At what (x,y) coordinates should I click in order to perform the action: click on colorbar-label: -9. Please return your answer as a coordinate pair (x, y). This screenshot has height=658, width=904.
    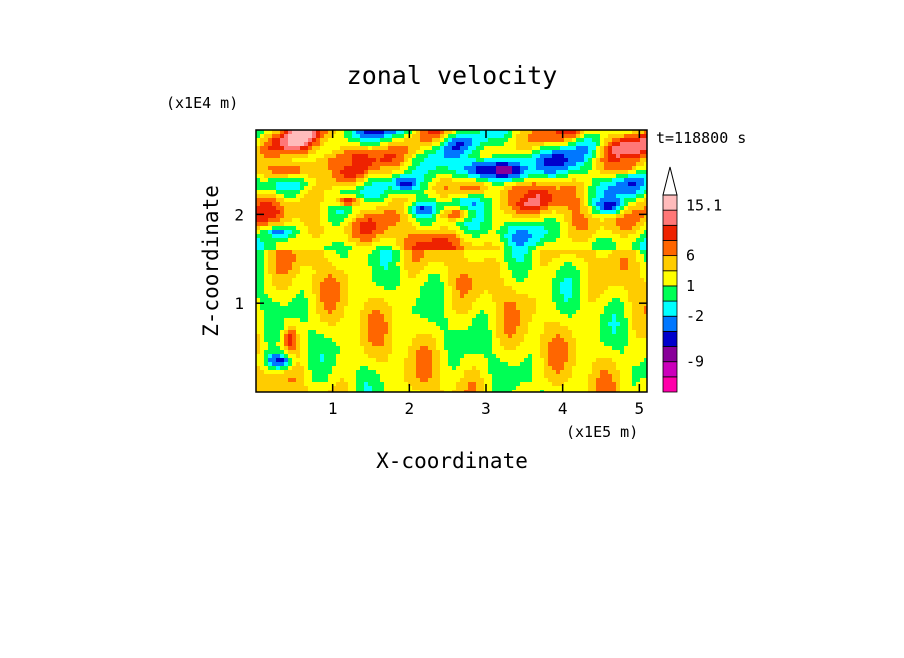
    Looking at the image, I should click on (695, 362).